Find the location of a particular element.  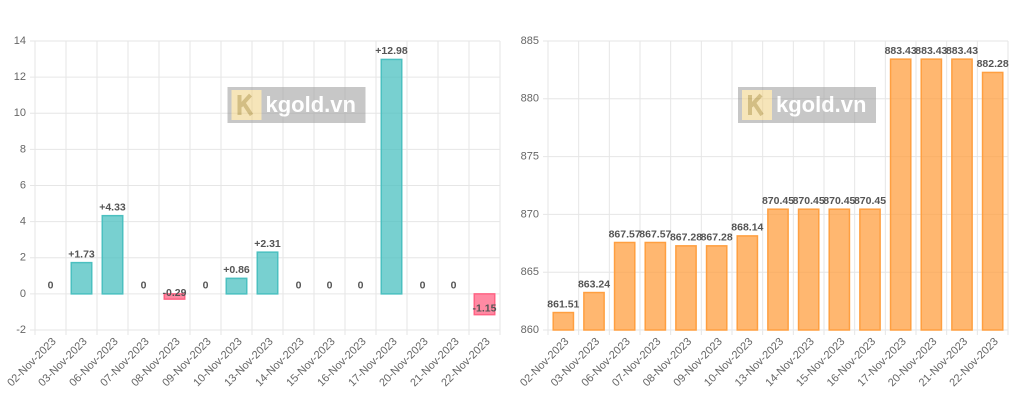

value-label: -1.15 is located at coordinates (485, 308).